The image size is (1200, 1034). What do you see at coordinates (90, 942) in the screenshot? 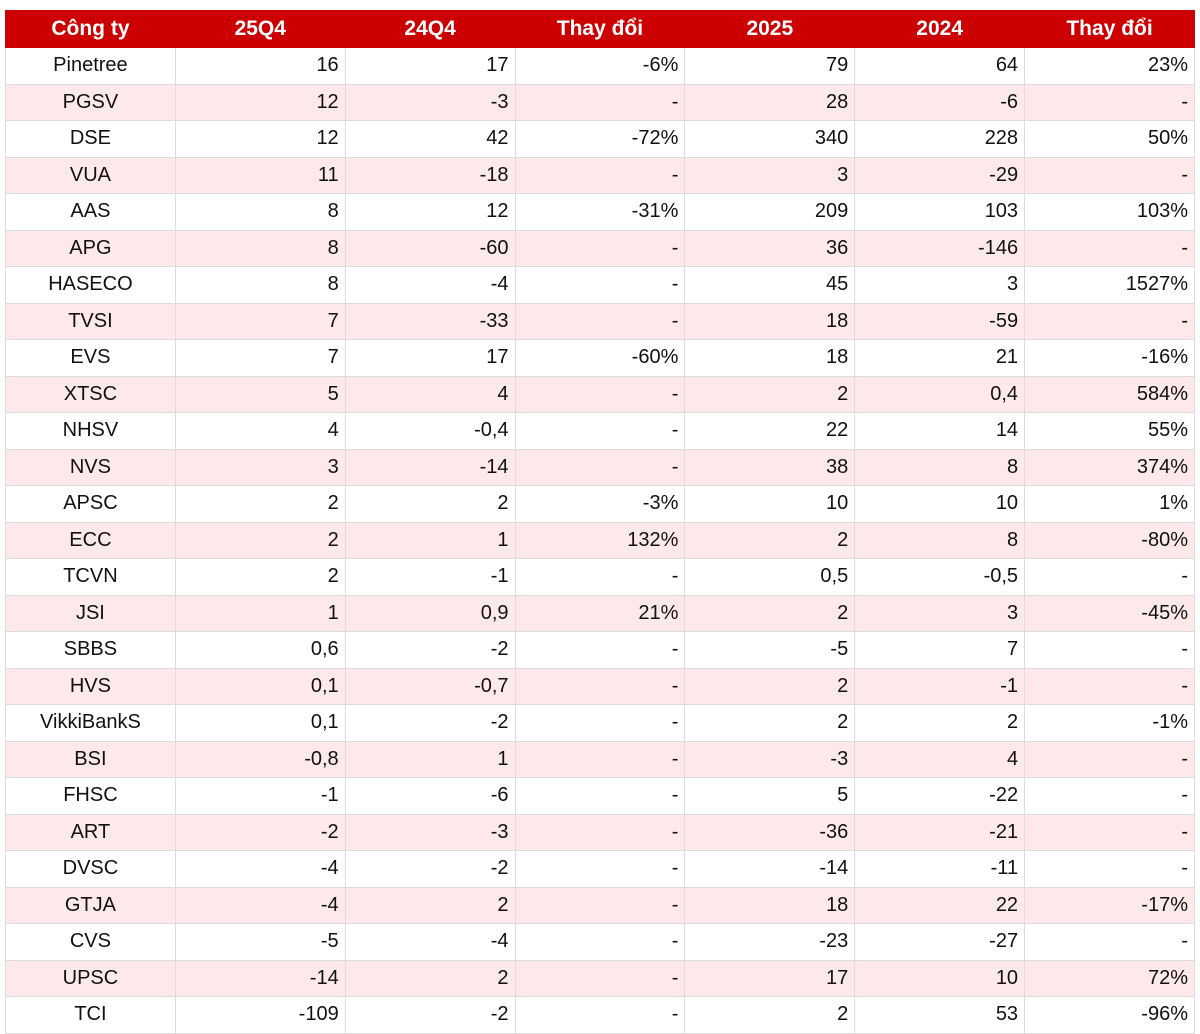
I see `company-cell: CVS` at bounding box center [90, 942].